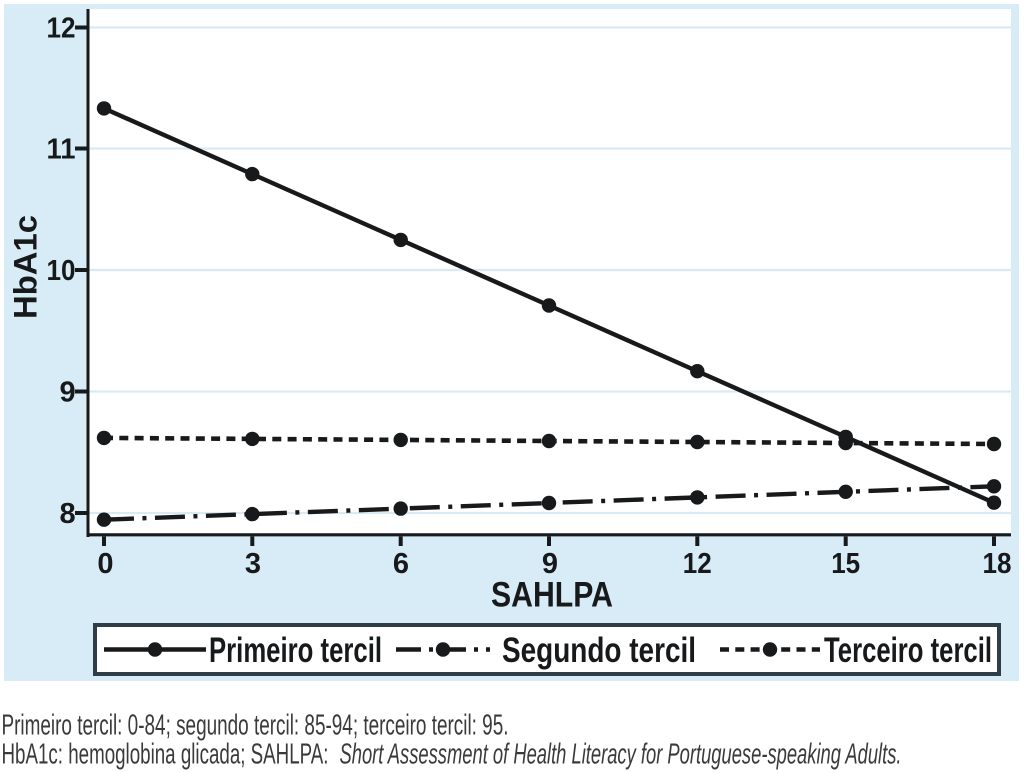  I want to click on svg-text: 18, so click(997, 564).